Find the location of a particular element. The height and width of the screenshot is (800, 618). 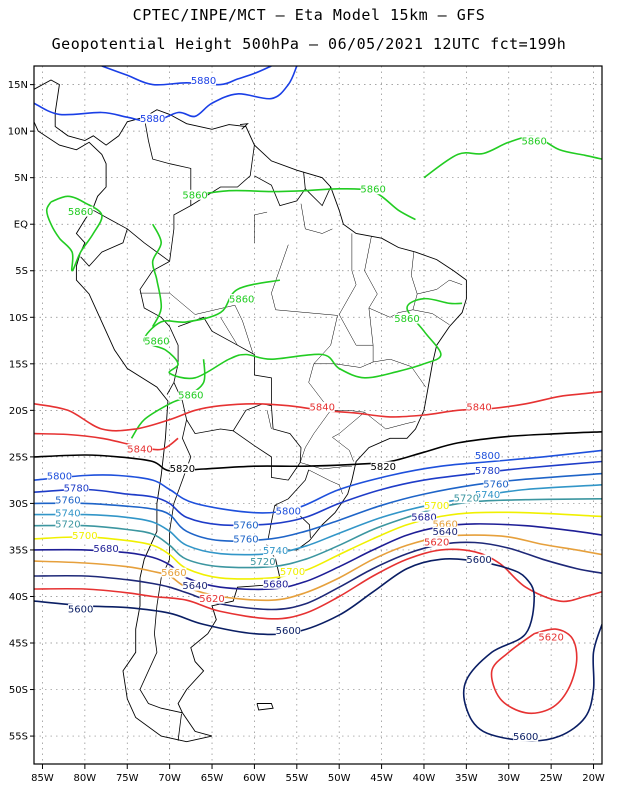

lon-tick-label: 60W is located at coordinates (254, 778).